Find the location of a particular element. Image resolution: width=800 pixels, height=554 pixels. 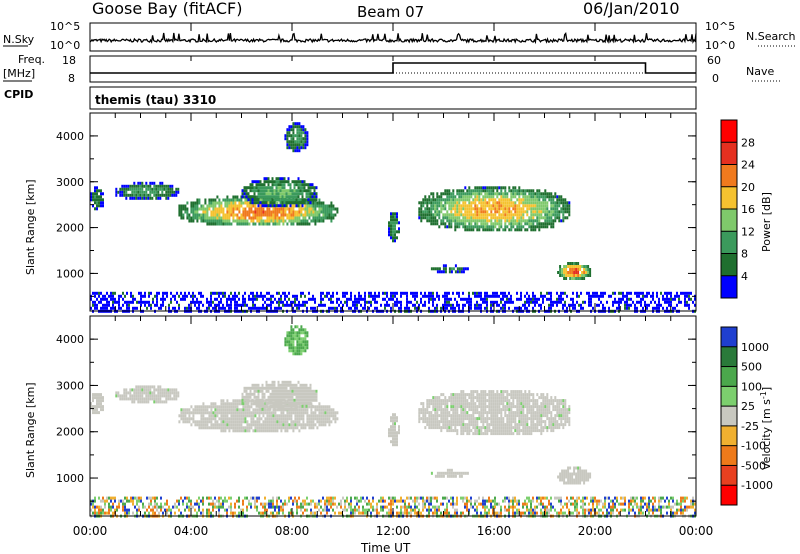

velocity-scale-tick: 100 is located at coordinates (751, 386).